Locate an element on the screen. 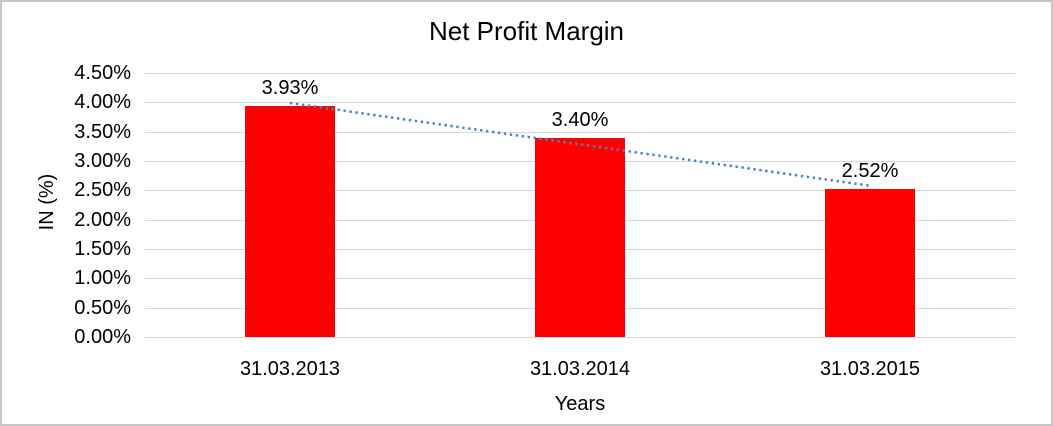  data-label: 2.52% is located at coordinates (870, 171).